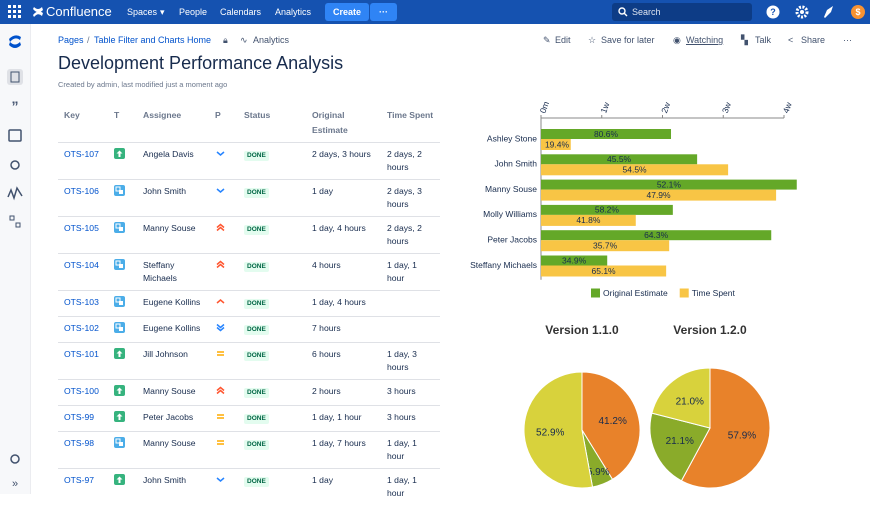  Describe the element at coordinates (343, 304) in the screenshot. I see `original-estimate: 1 day, 4 hours` at that location.